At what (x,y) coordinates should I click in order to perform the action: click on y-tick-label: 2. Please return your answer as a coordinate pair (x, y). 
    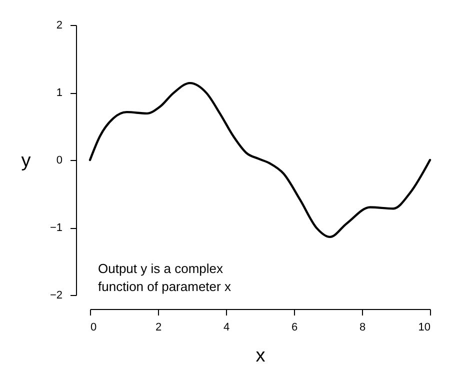
    Looking at the image, I should click on (59, 26).